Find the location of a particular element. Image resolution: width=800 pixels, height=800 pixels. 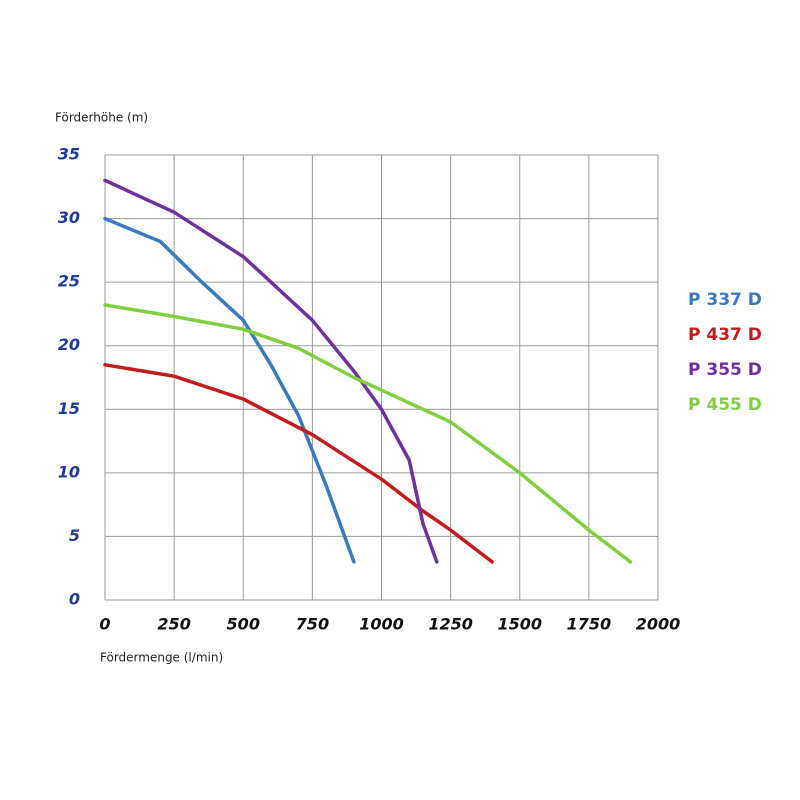

x-tick-label: 1750 is located at coordinates (589, 624).